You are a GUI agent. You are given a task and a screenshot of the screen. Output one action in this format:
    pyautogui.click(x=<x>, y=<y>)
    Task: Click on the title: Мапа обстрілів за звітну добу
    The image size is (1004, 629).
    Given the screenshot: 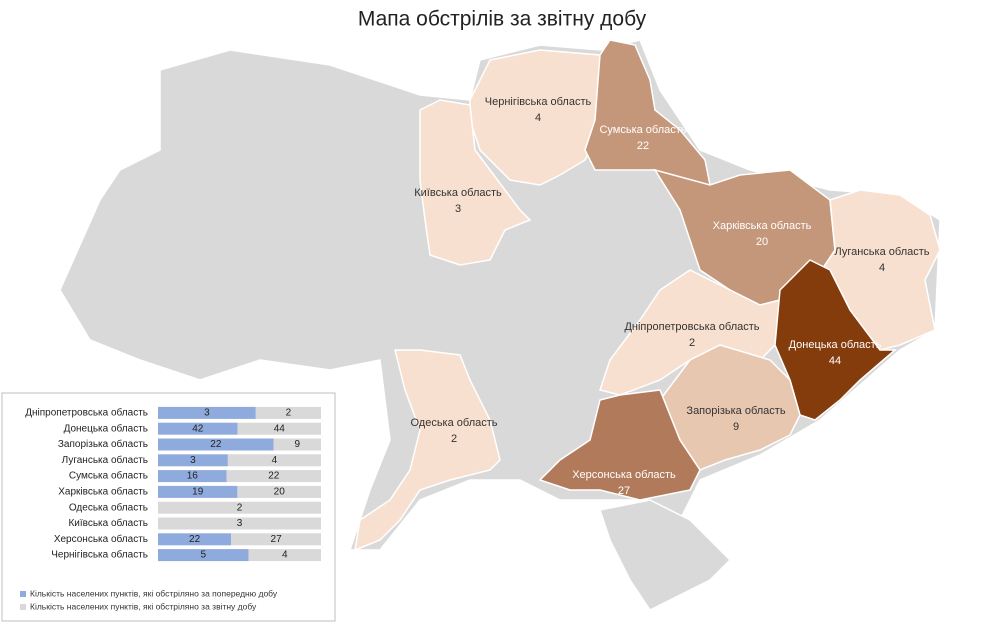 What is the action you would take?
    pyautogui.click(x=502, y=19)
    